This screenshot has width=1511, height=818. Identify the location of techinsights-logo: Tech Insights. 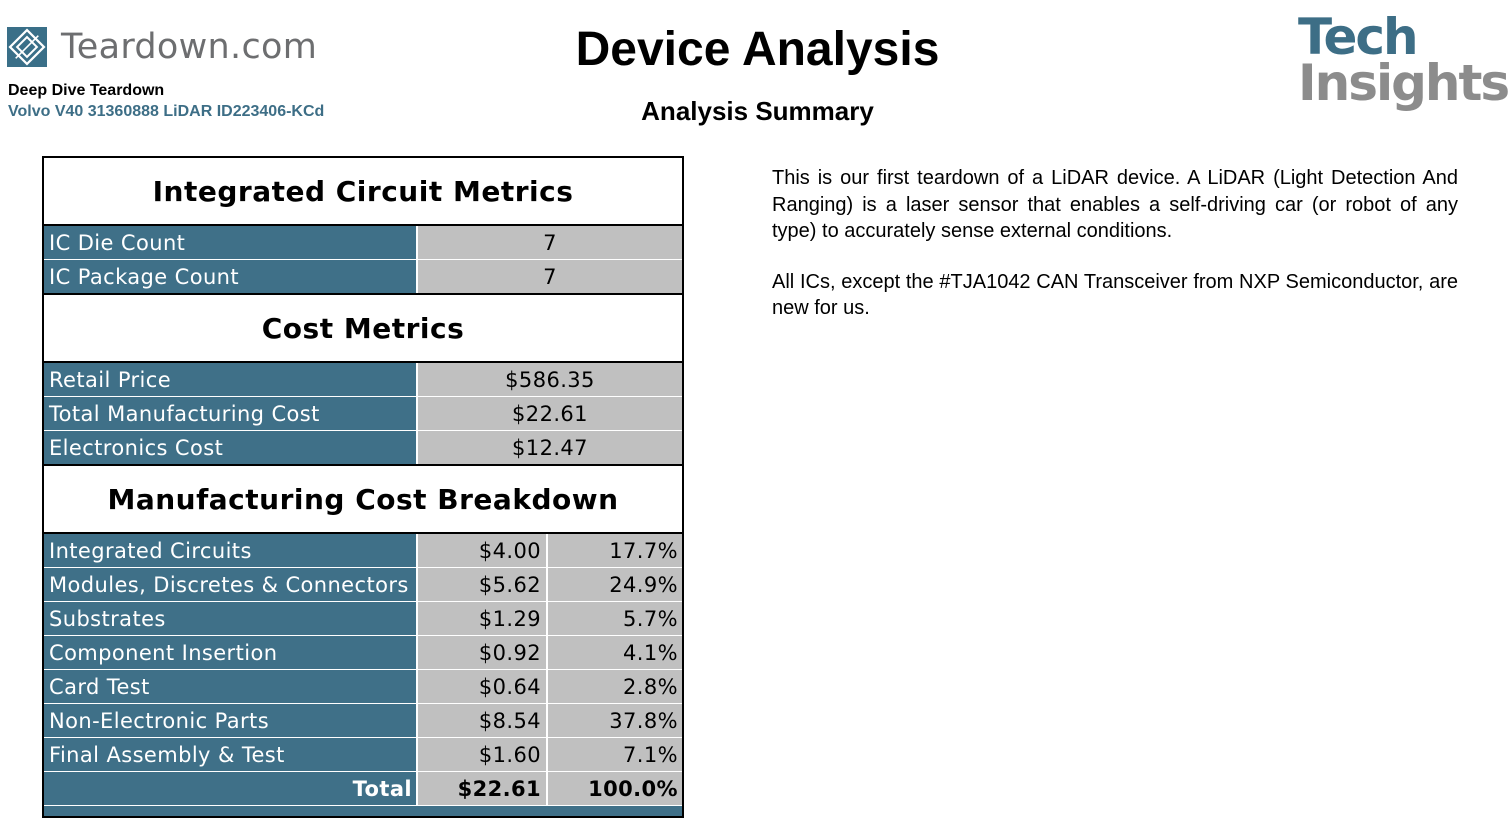
(1404, 60).